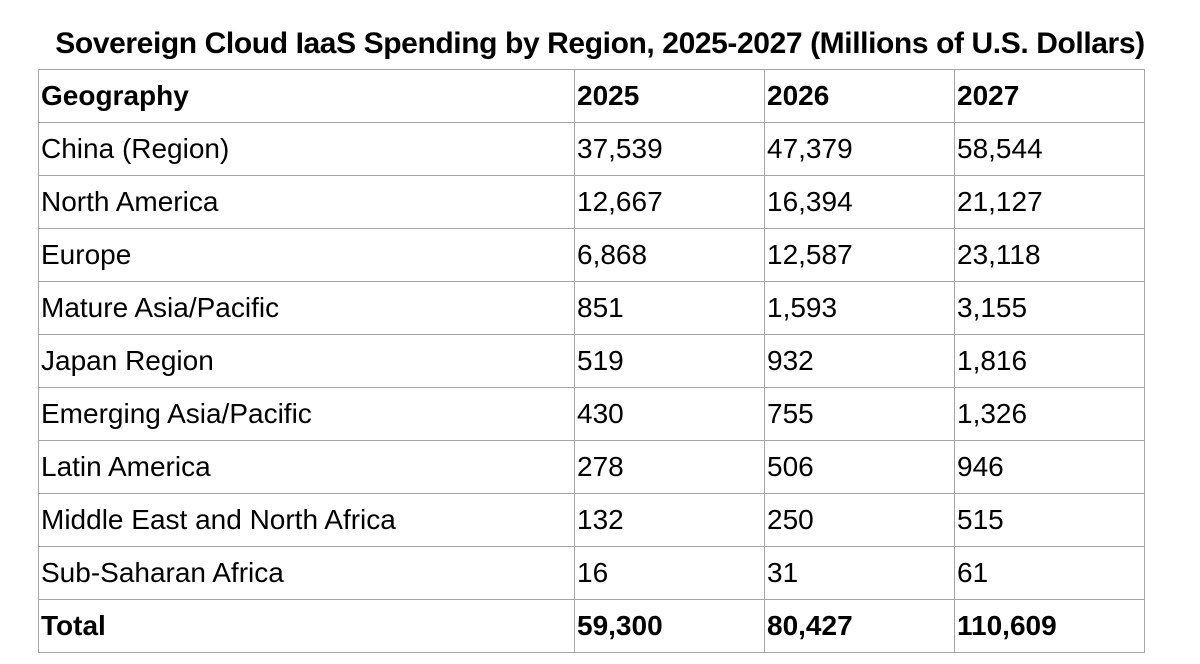 This screenshot has height=664, width=1200. I want to click on table-row: China (Region) 37,539 47,379 58,544, so click(591, 149).